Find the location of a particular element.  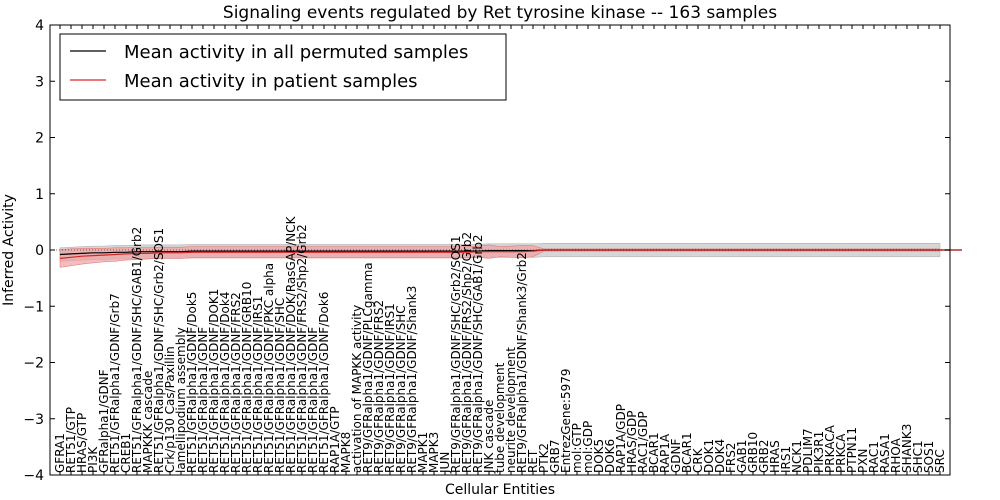

x-tick-label: MAPK8 is located at coordinates (346, 452).